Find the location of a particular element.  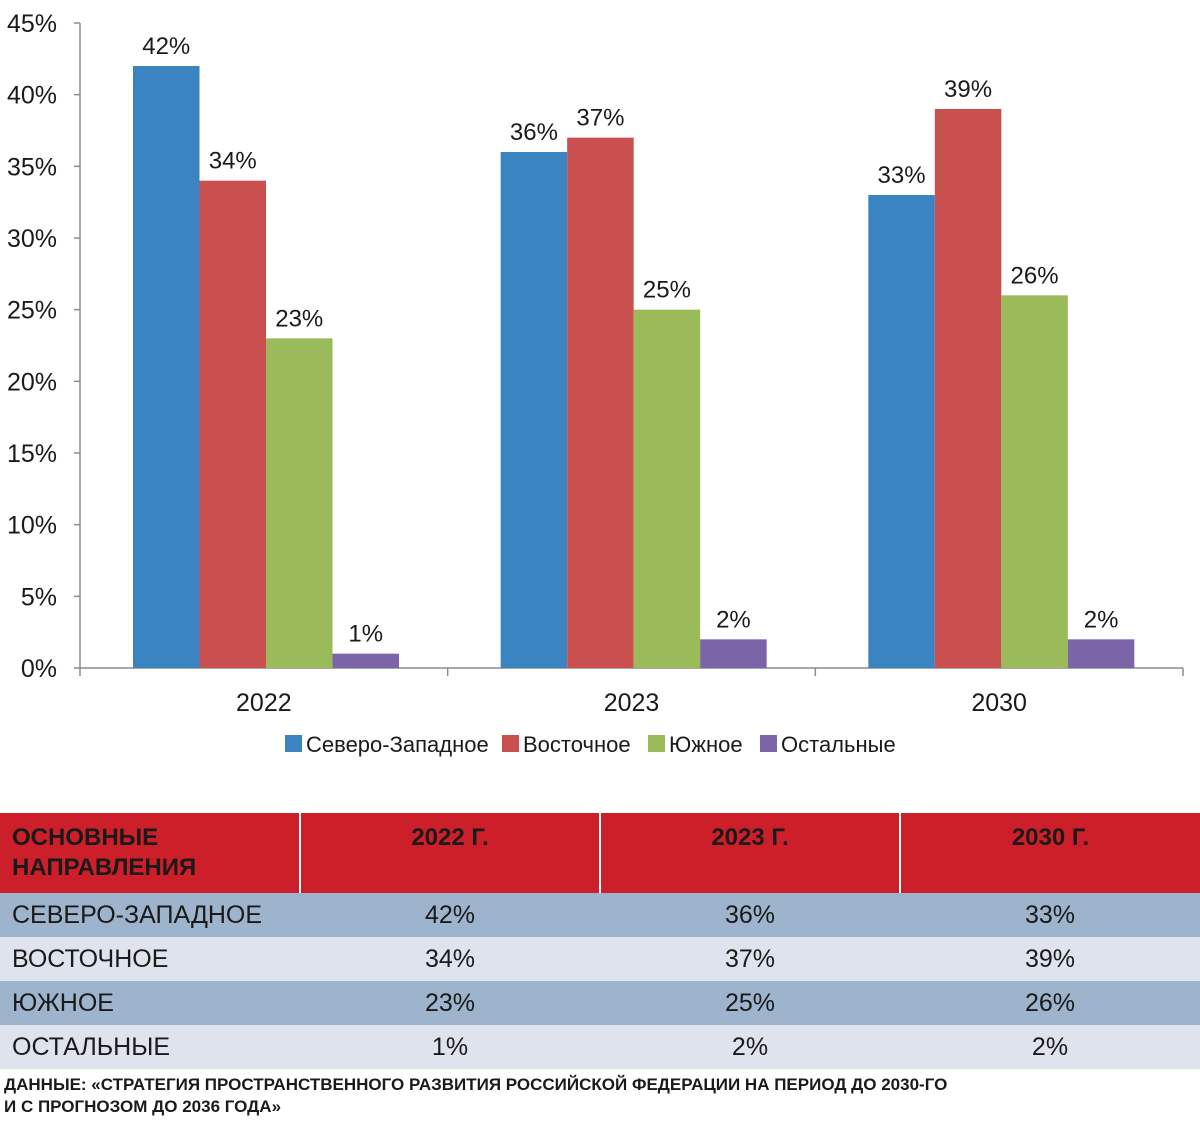

table-header-direction: ОСНОВНЫЕ НАПРАВЛЕНИЯ is located at coordinates (150, 853).